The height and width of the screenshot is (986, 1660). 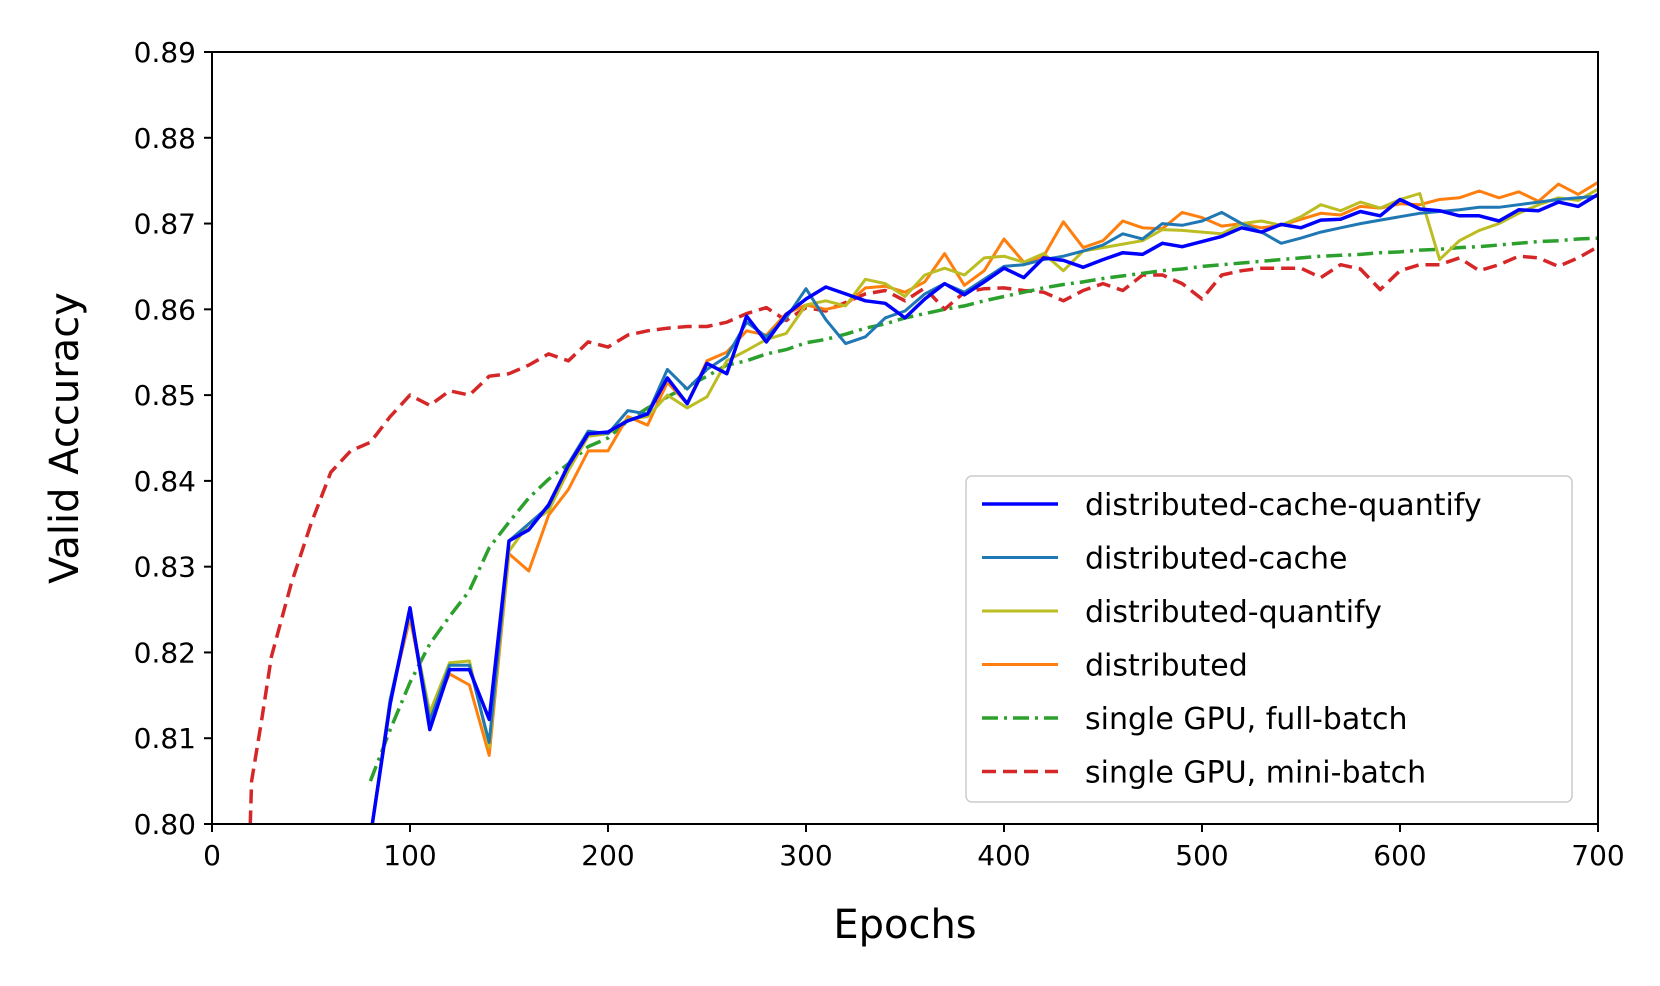 I want to click on x-tick-label: 500, so click(x=1201, y=855).